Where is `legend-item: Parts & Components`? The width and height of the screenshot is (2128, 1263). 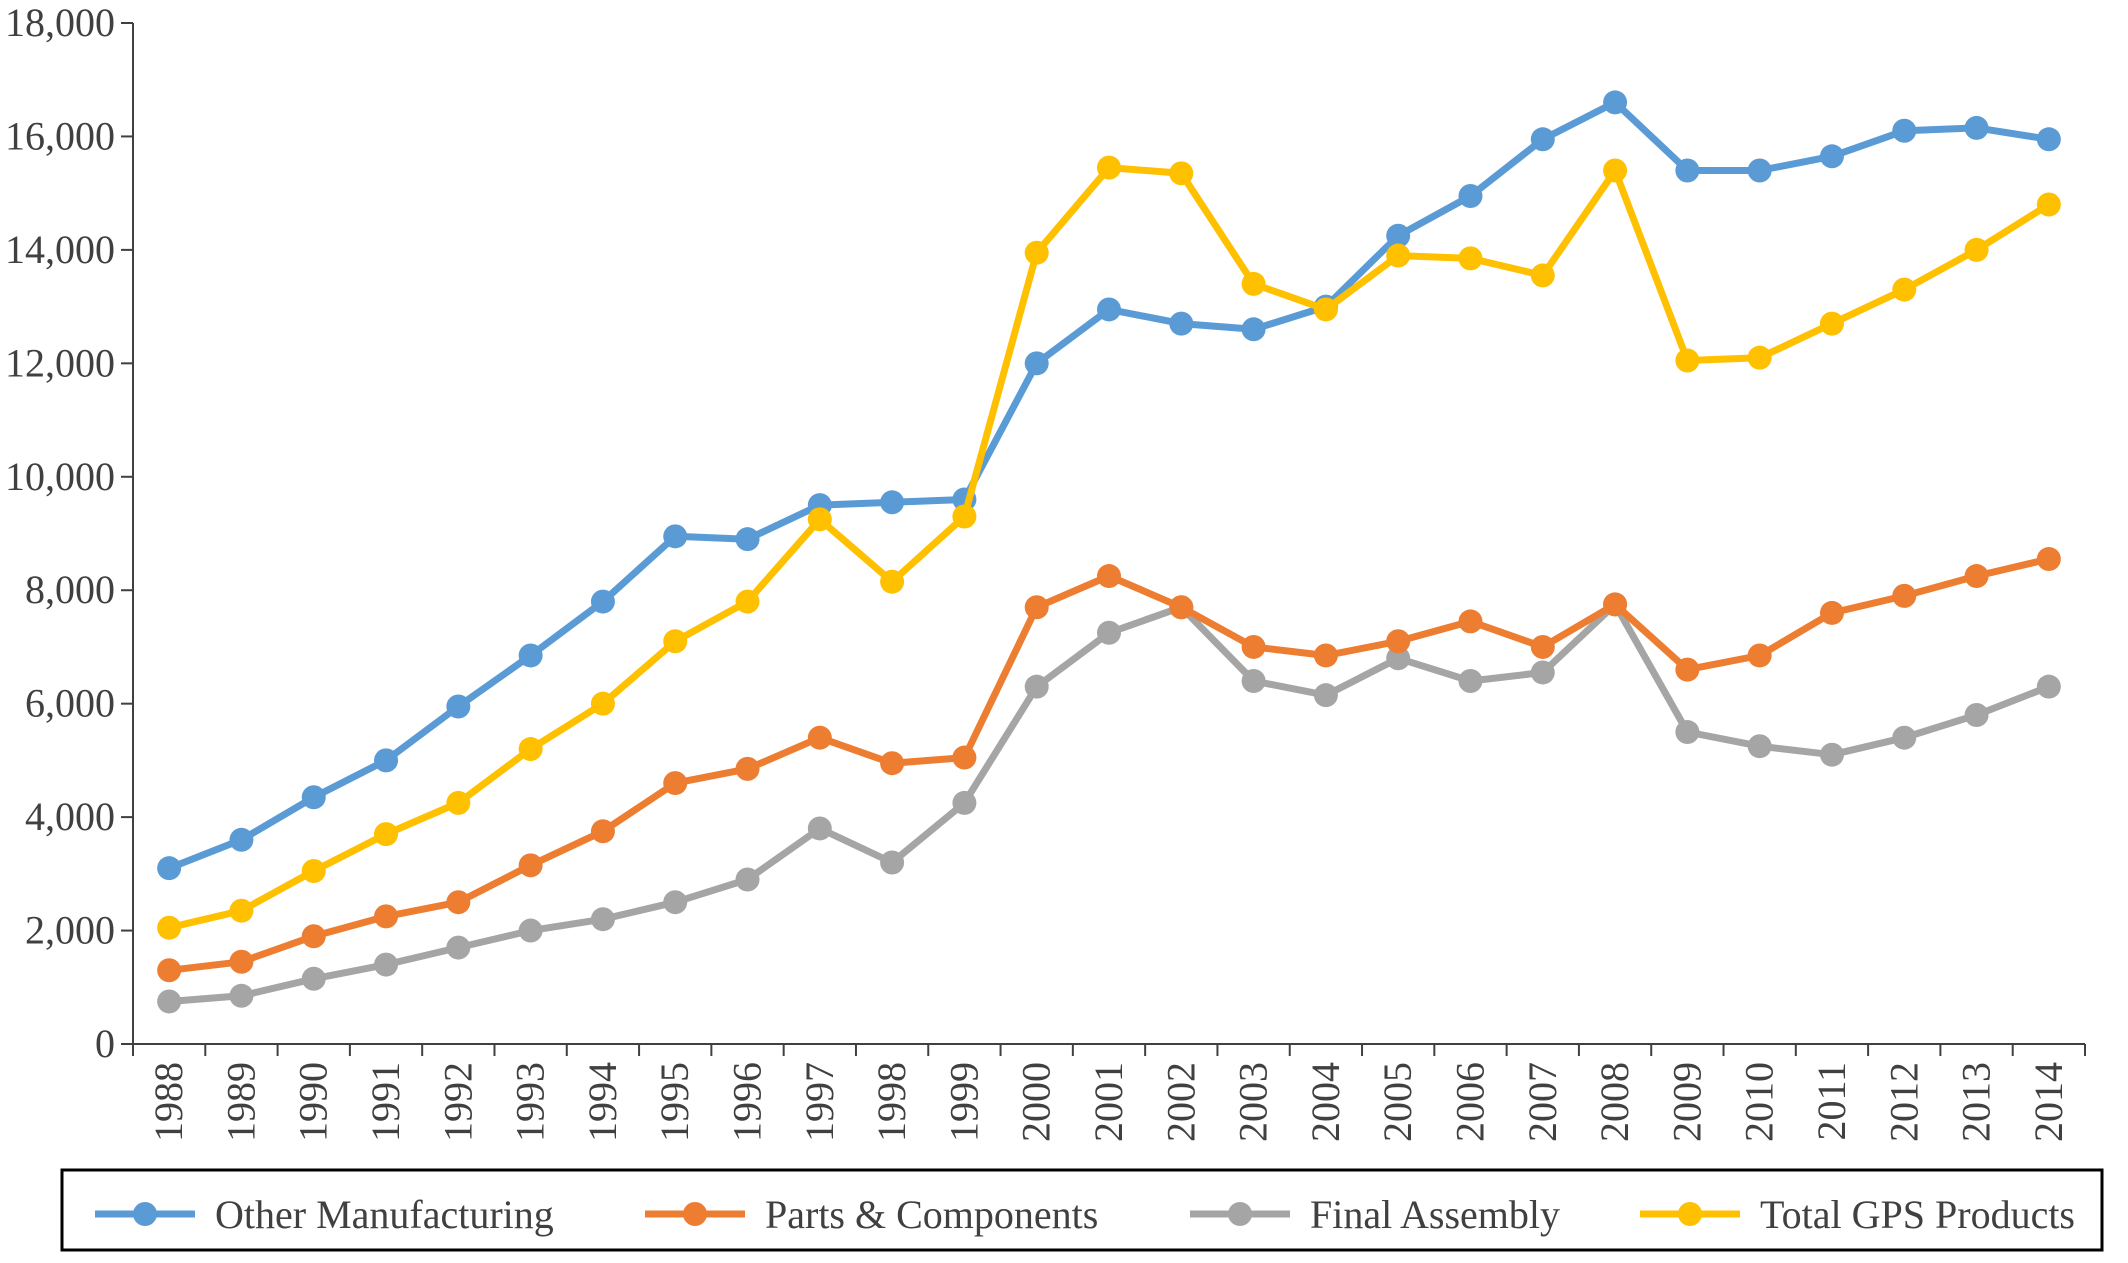 legend-item: Parts & Components is located at coordinates (871, 1214).